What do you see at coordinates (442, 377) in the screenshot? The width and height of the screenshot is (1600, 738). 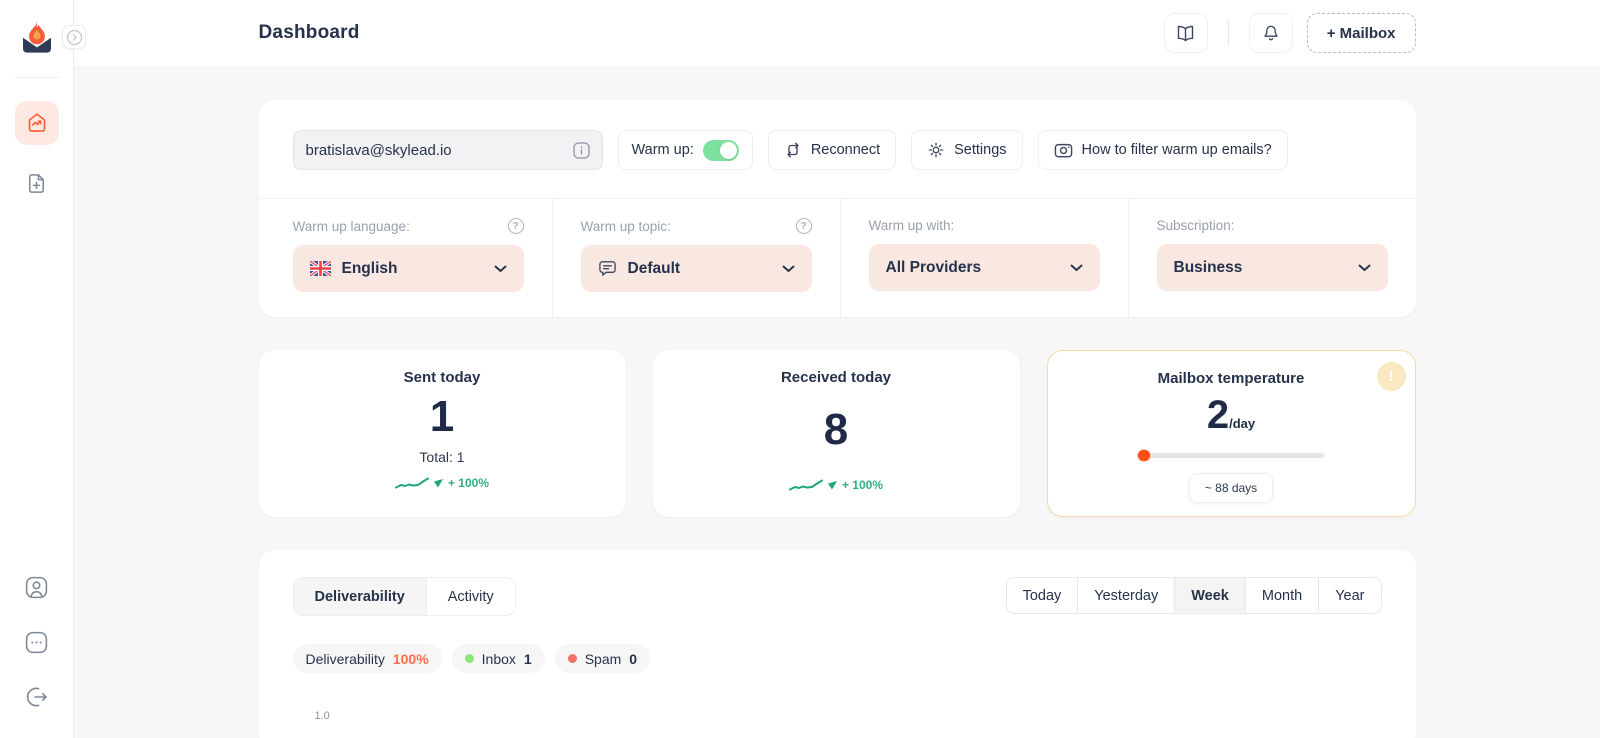 I see `sent-today-title: Sent today` at bounding box center [442, 377].